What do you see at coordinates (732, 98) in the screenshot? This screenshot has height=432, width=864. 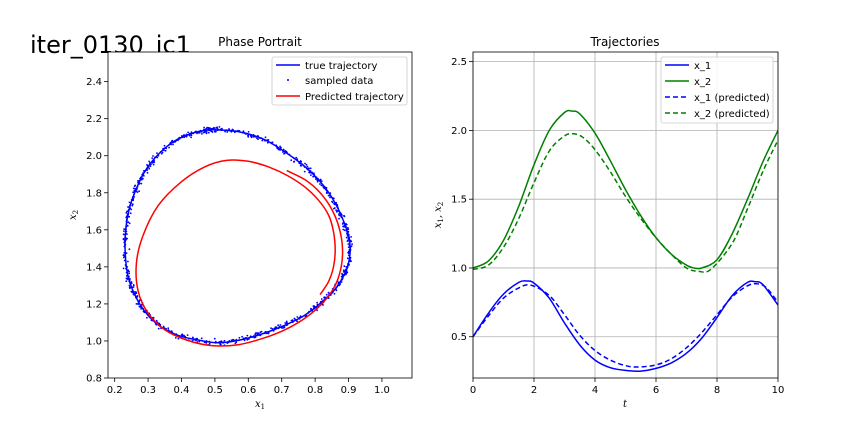 I see `legend-label-x1-predicted: x_1 (predicted)` at bounding box center [732, 98].